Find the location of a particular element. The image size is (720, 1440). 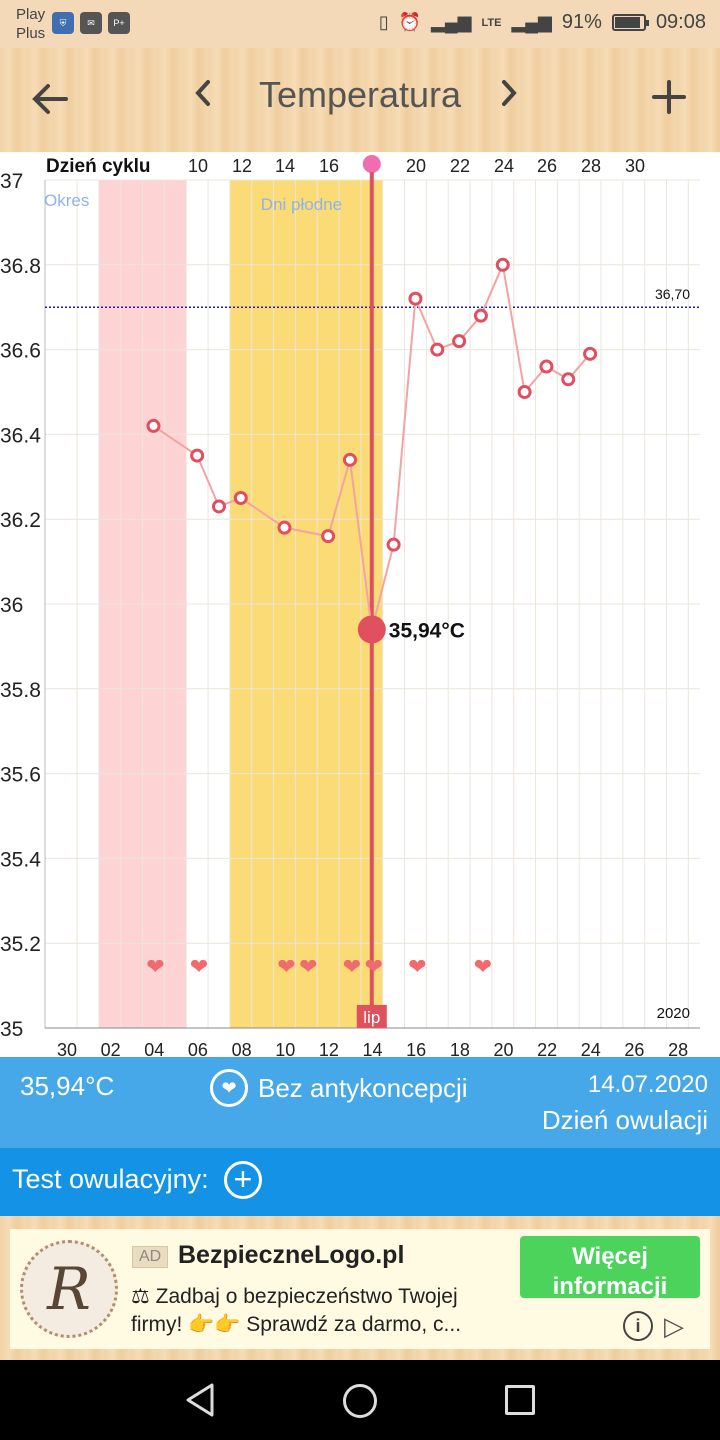

gmail-icon: ✉ is located at coordinates (91, 23).